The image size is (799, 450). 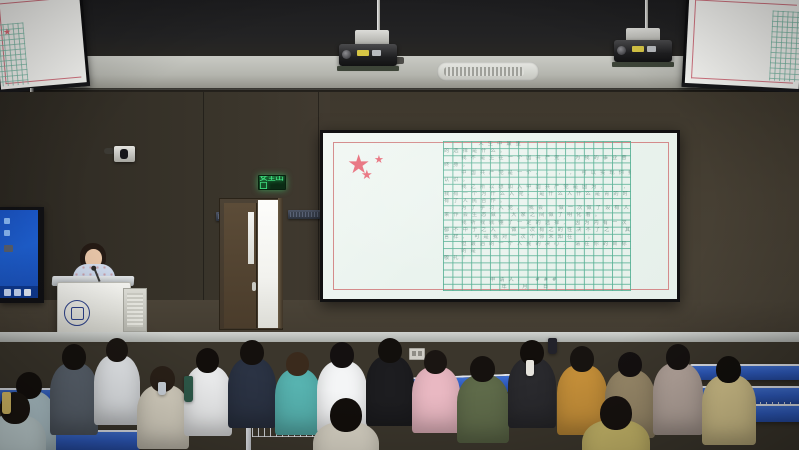 I want to click on side-monitor-right, so click(x=740, y=47).